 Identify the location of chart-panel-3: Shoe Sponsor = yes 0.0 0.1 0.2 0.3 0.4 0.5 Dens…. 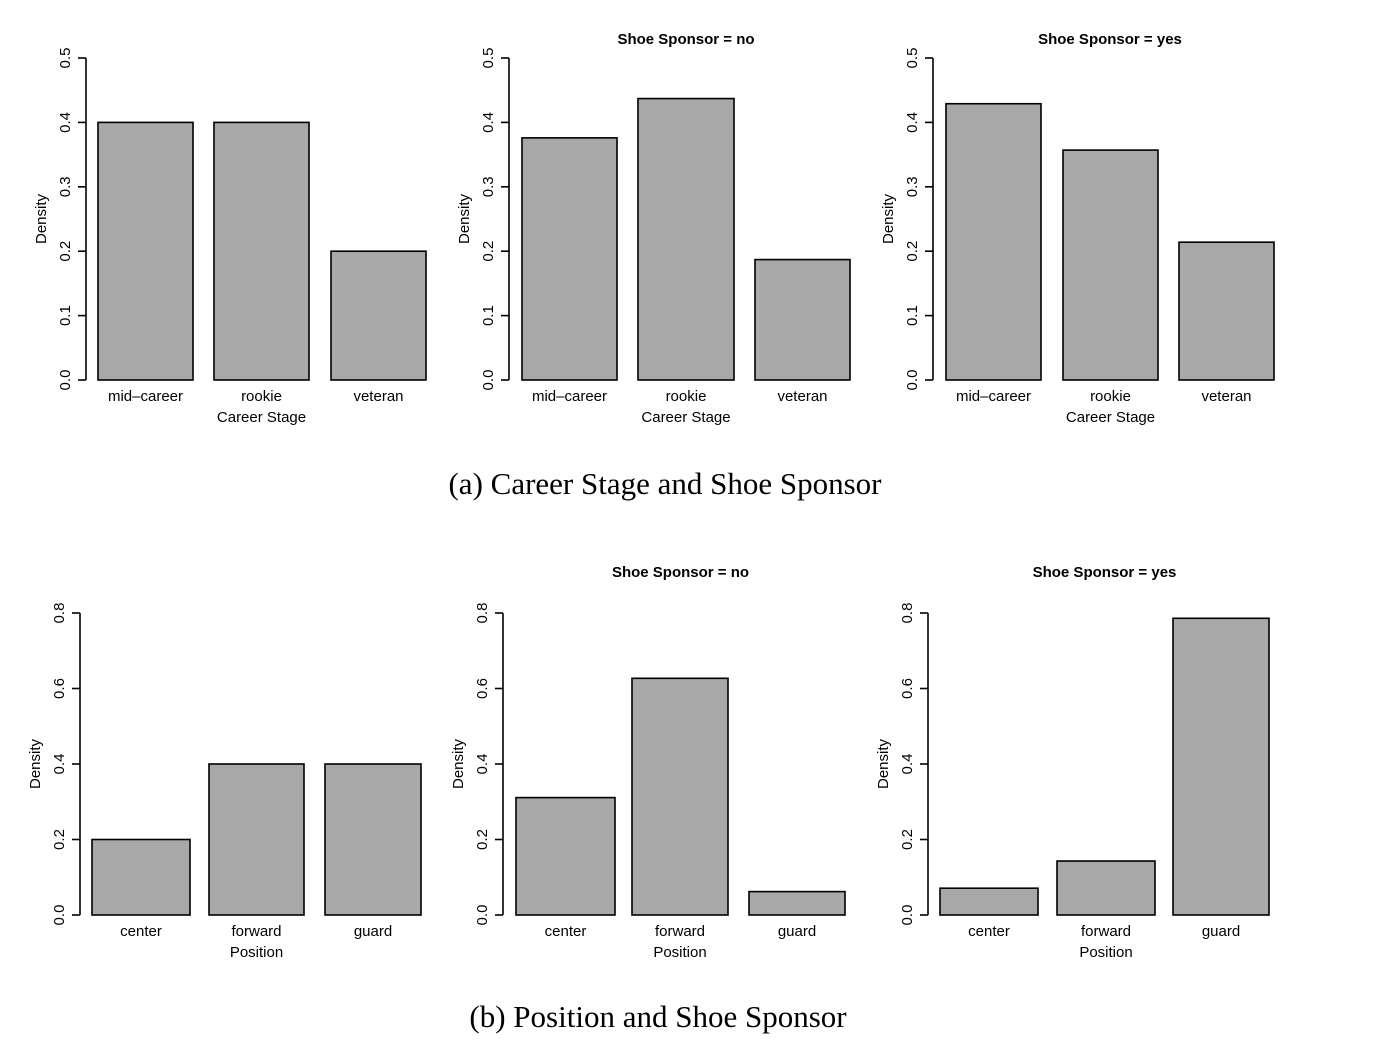
(1077, 228).